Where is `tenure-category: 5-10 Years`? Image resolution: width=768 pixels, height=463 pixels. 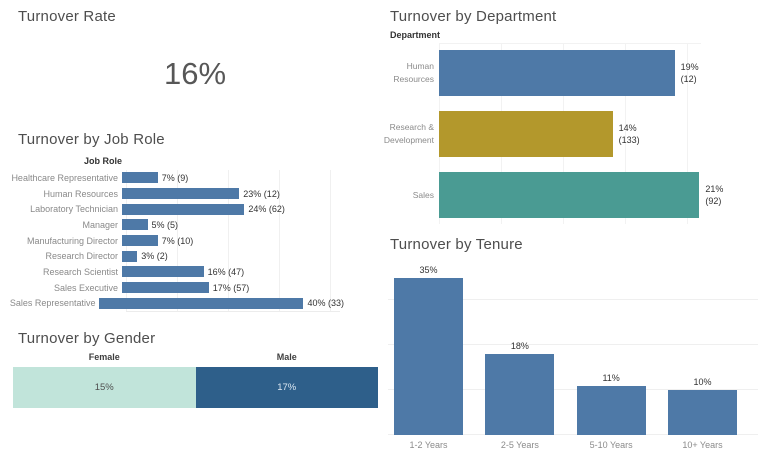
tenure-category: 5-10 Years is located at coordinates (611, 445).